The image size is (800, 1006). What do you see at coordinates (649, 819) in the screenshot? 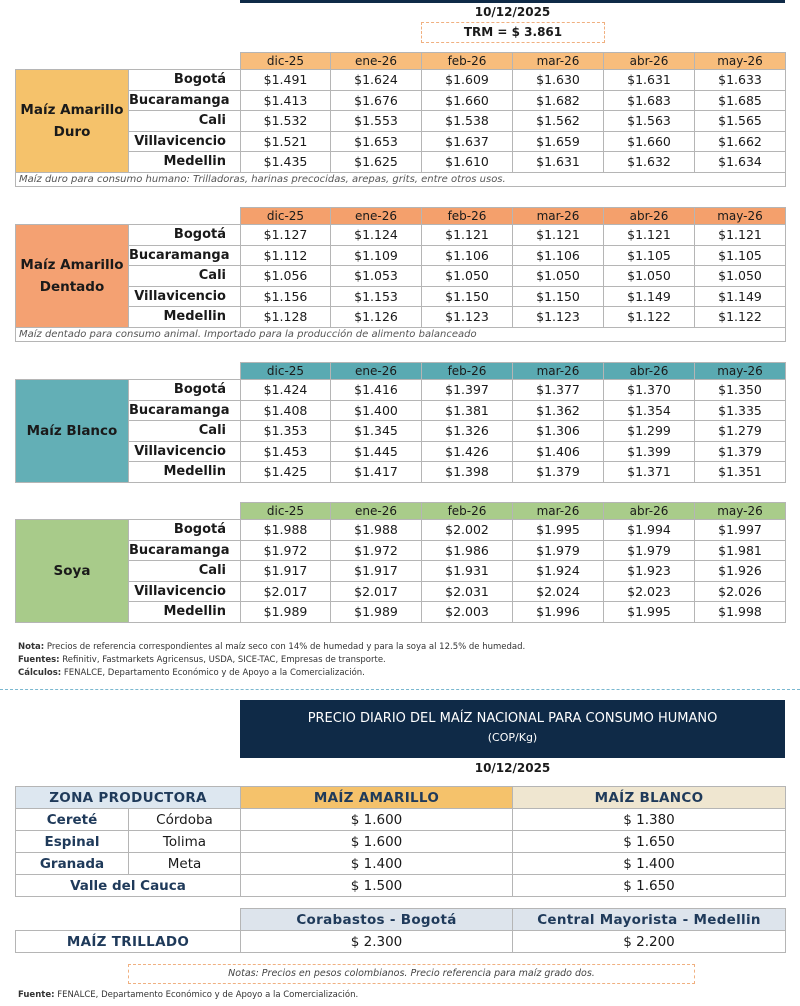
I see `price: $ 1.380` at bounding box center [649, 819].